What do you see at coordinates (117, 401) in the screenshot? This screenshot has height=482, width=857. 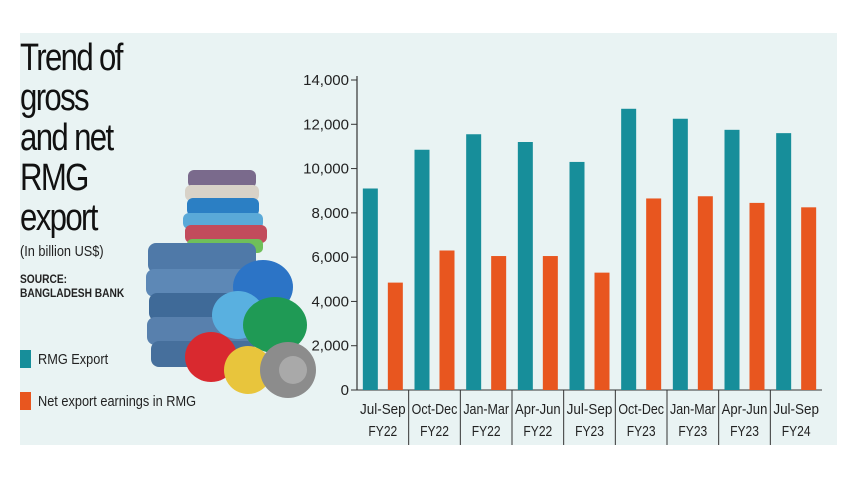 I see `legend-label: Net export earnings in RMG` at bounding box center [117, 401].